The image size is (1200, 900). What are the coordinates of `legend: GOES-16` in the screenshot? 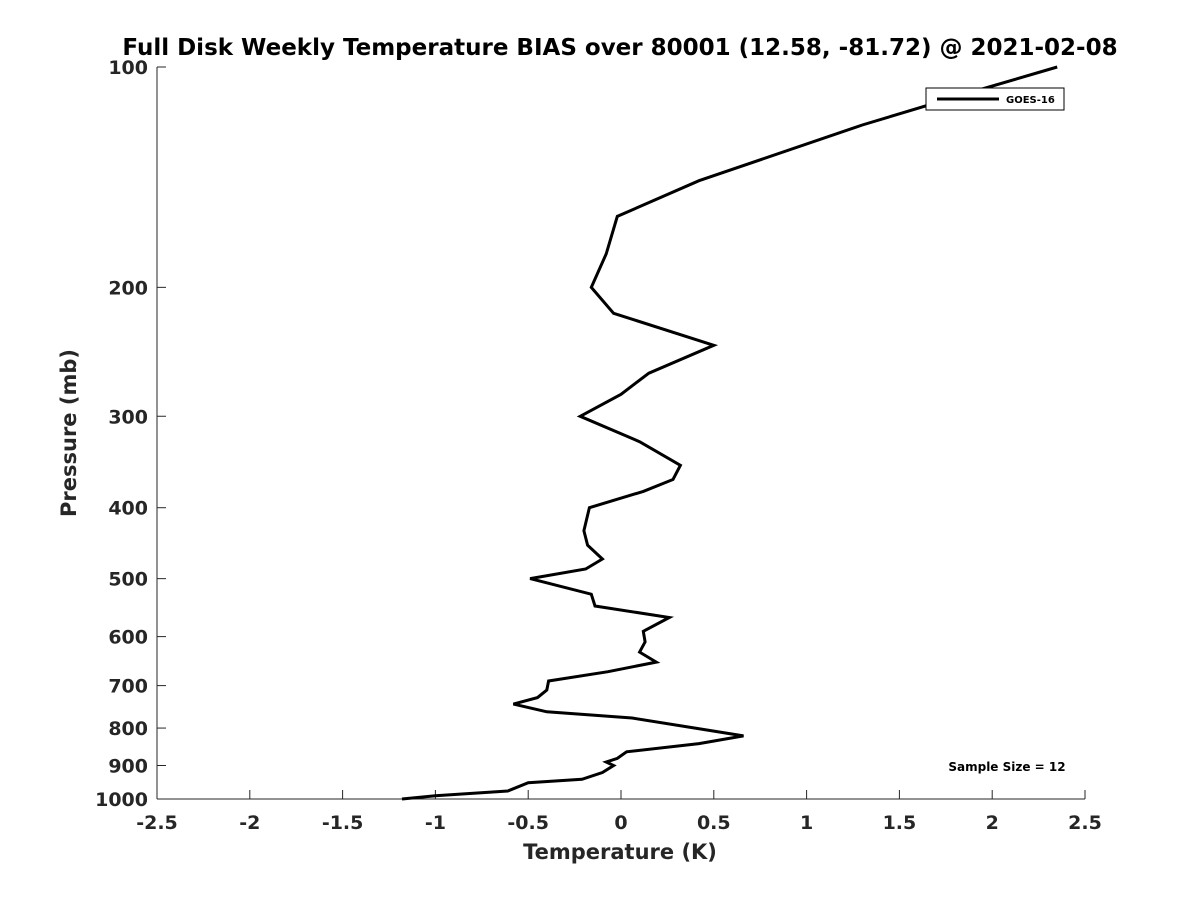 It's located at (995, 99).